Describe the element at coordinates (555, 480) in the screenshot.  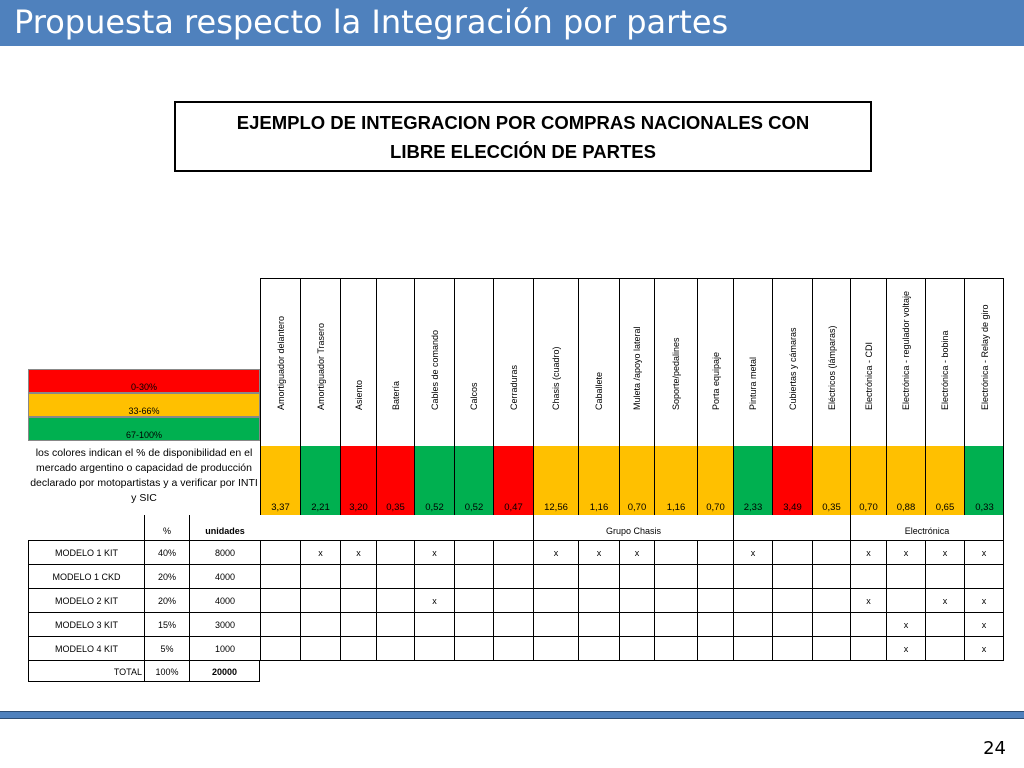
I see `part-value-8: 12,56` at that location.